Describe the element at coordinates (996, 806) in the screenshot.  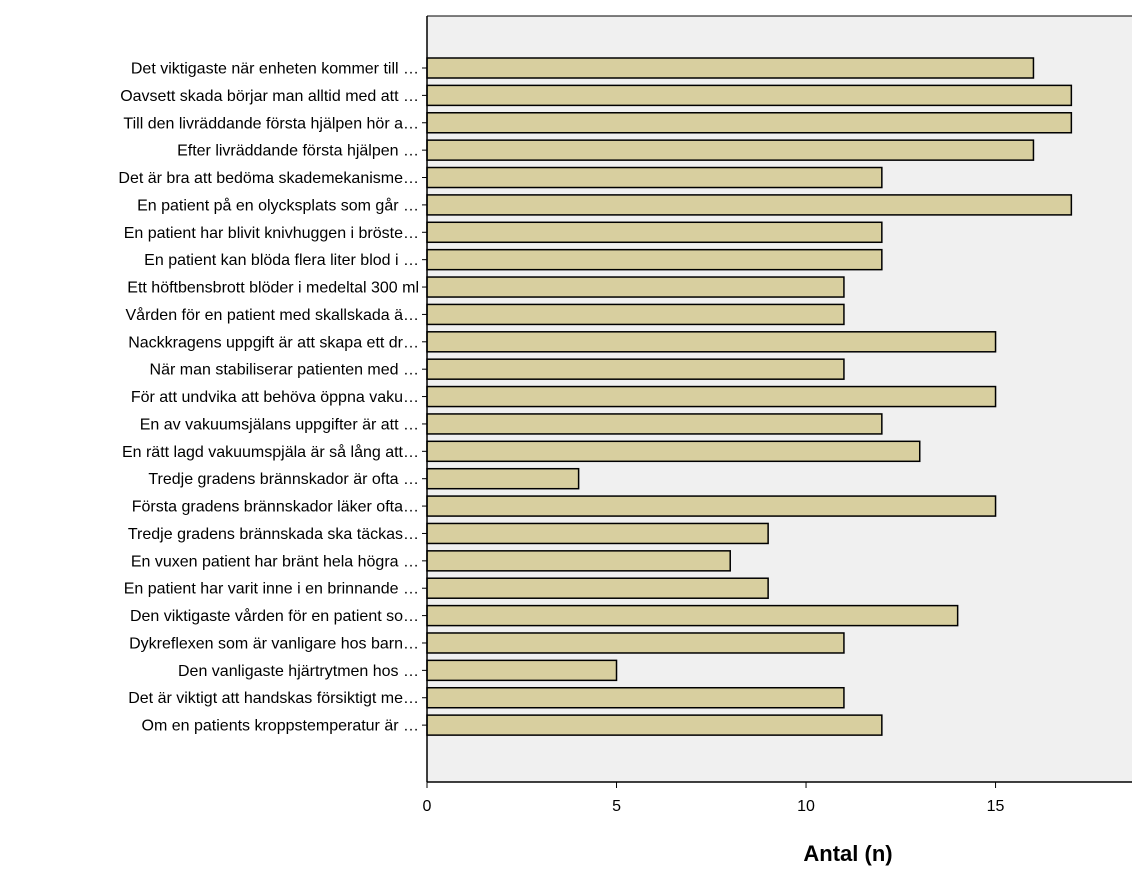
I see `x-tick-label: 15` at that location.